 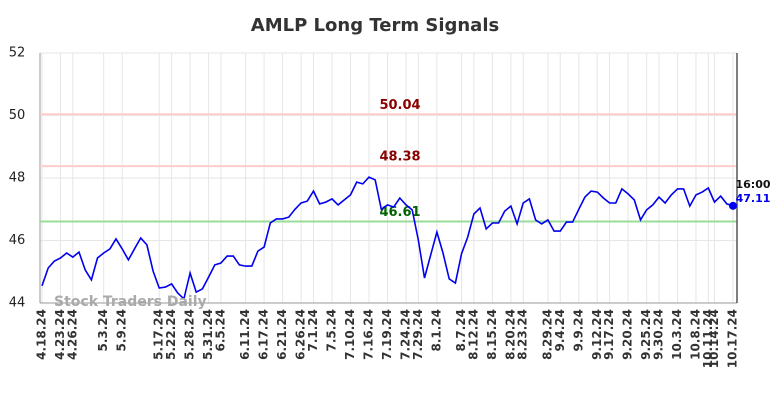 What do you see at coordinates (628, 334) in the screenshot?
I see `x-tick-label: 9.20.24` at bounding box center [628, 334].